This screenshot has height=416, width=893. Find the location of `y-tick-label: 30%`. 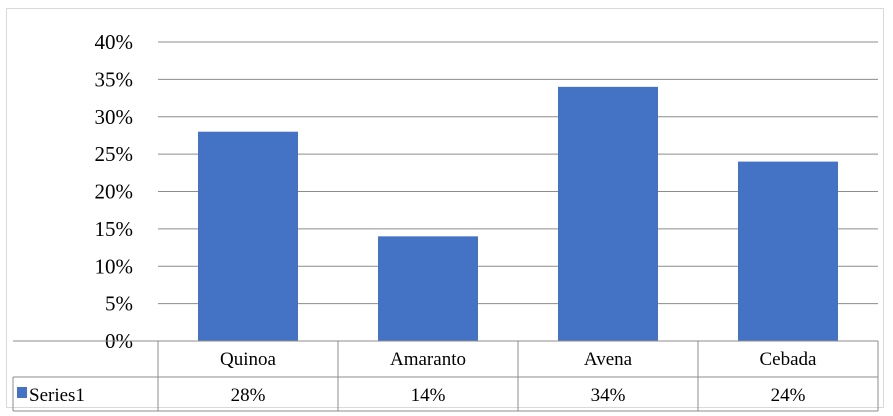

y-tick-label: 30% is located at coordinates (114, 117).